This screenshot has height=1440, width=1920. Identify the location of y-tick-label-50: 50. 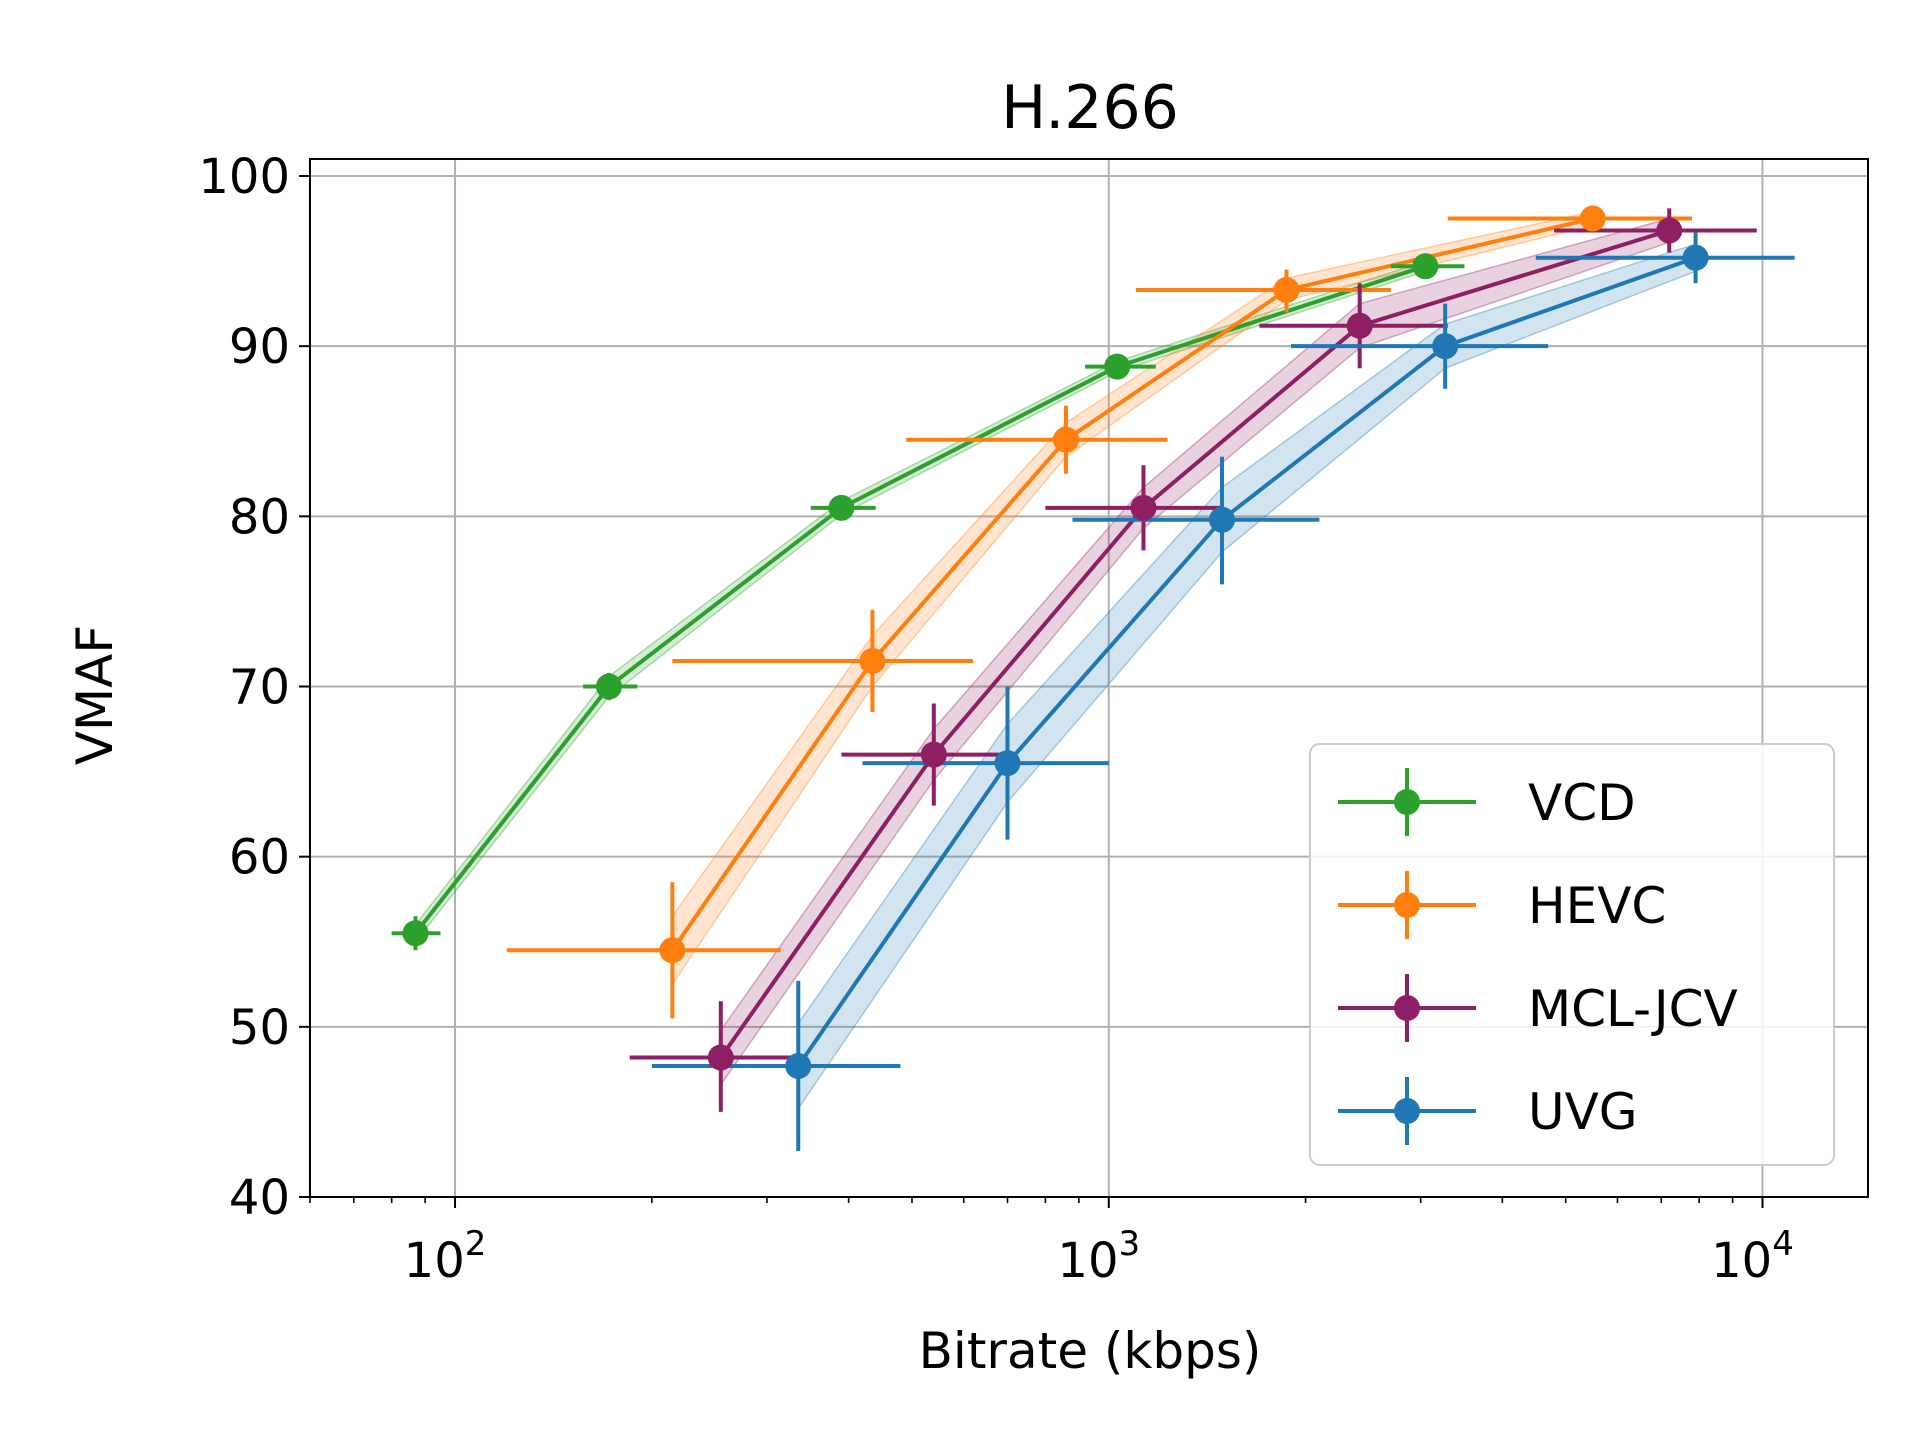
(259, 1028).